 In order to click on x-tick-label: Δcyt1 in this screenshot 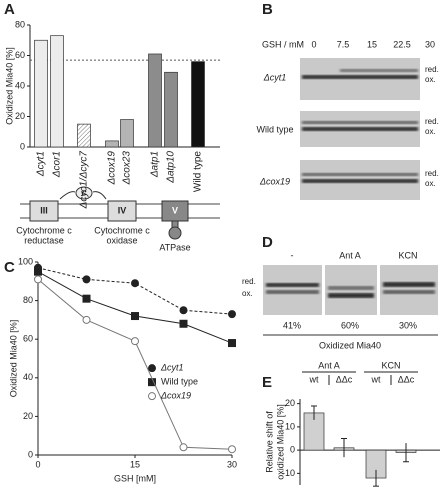, I will do `click(41, 164)`.